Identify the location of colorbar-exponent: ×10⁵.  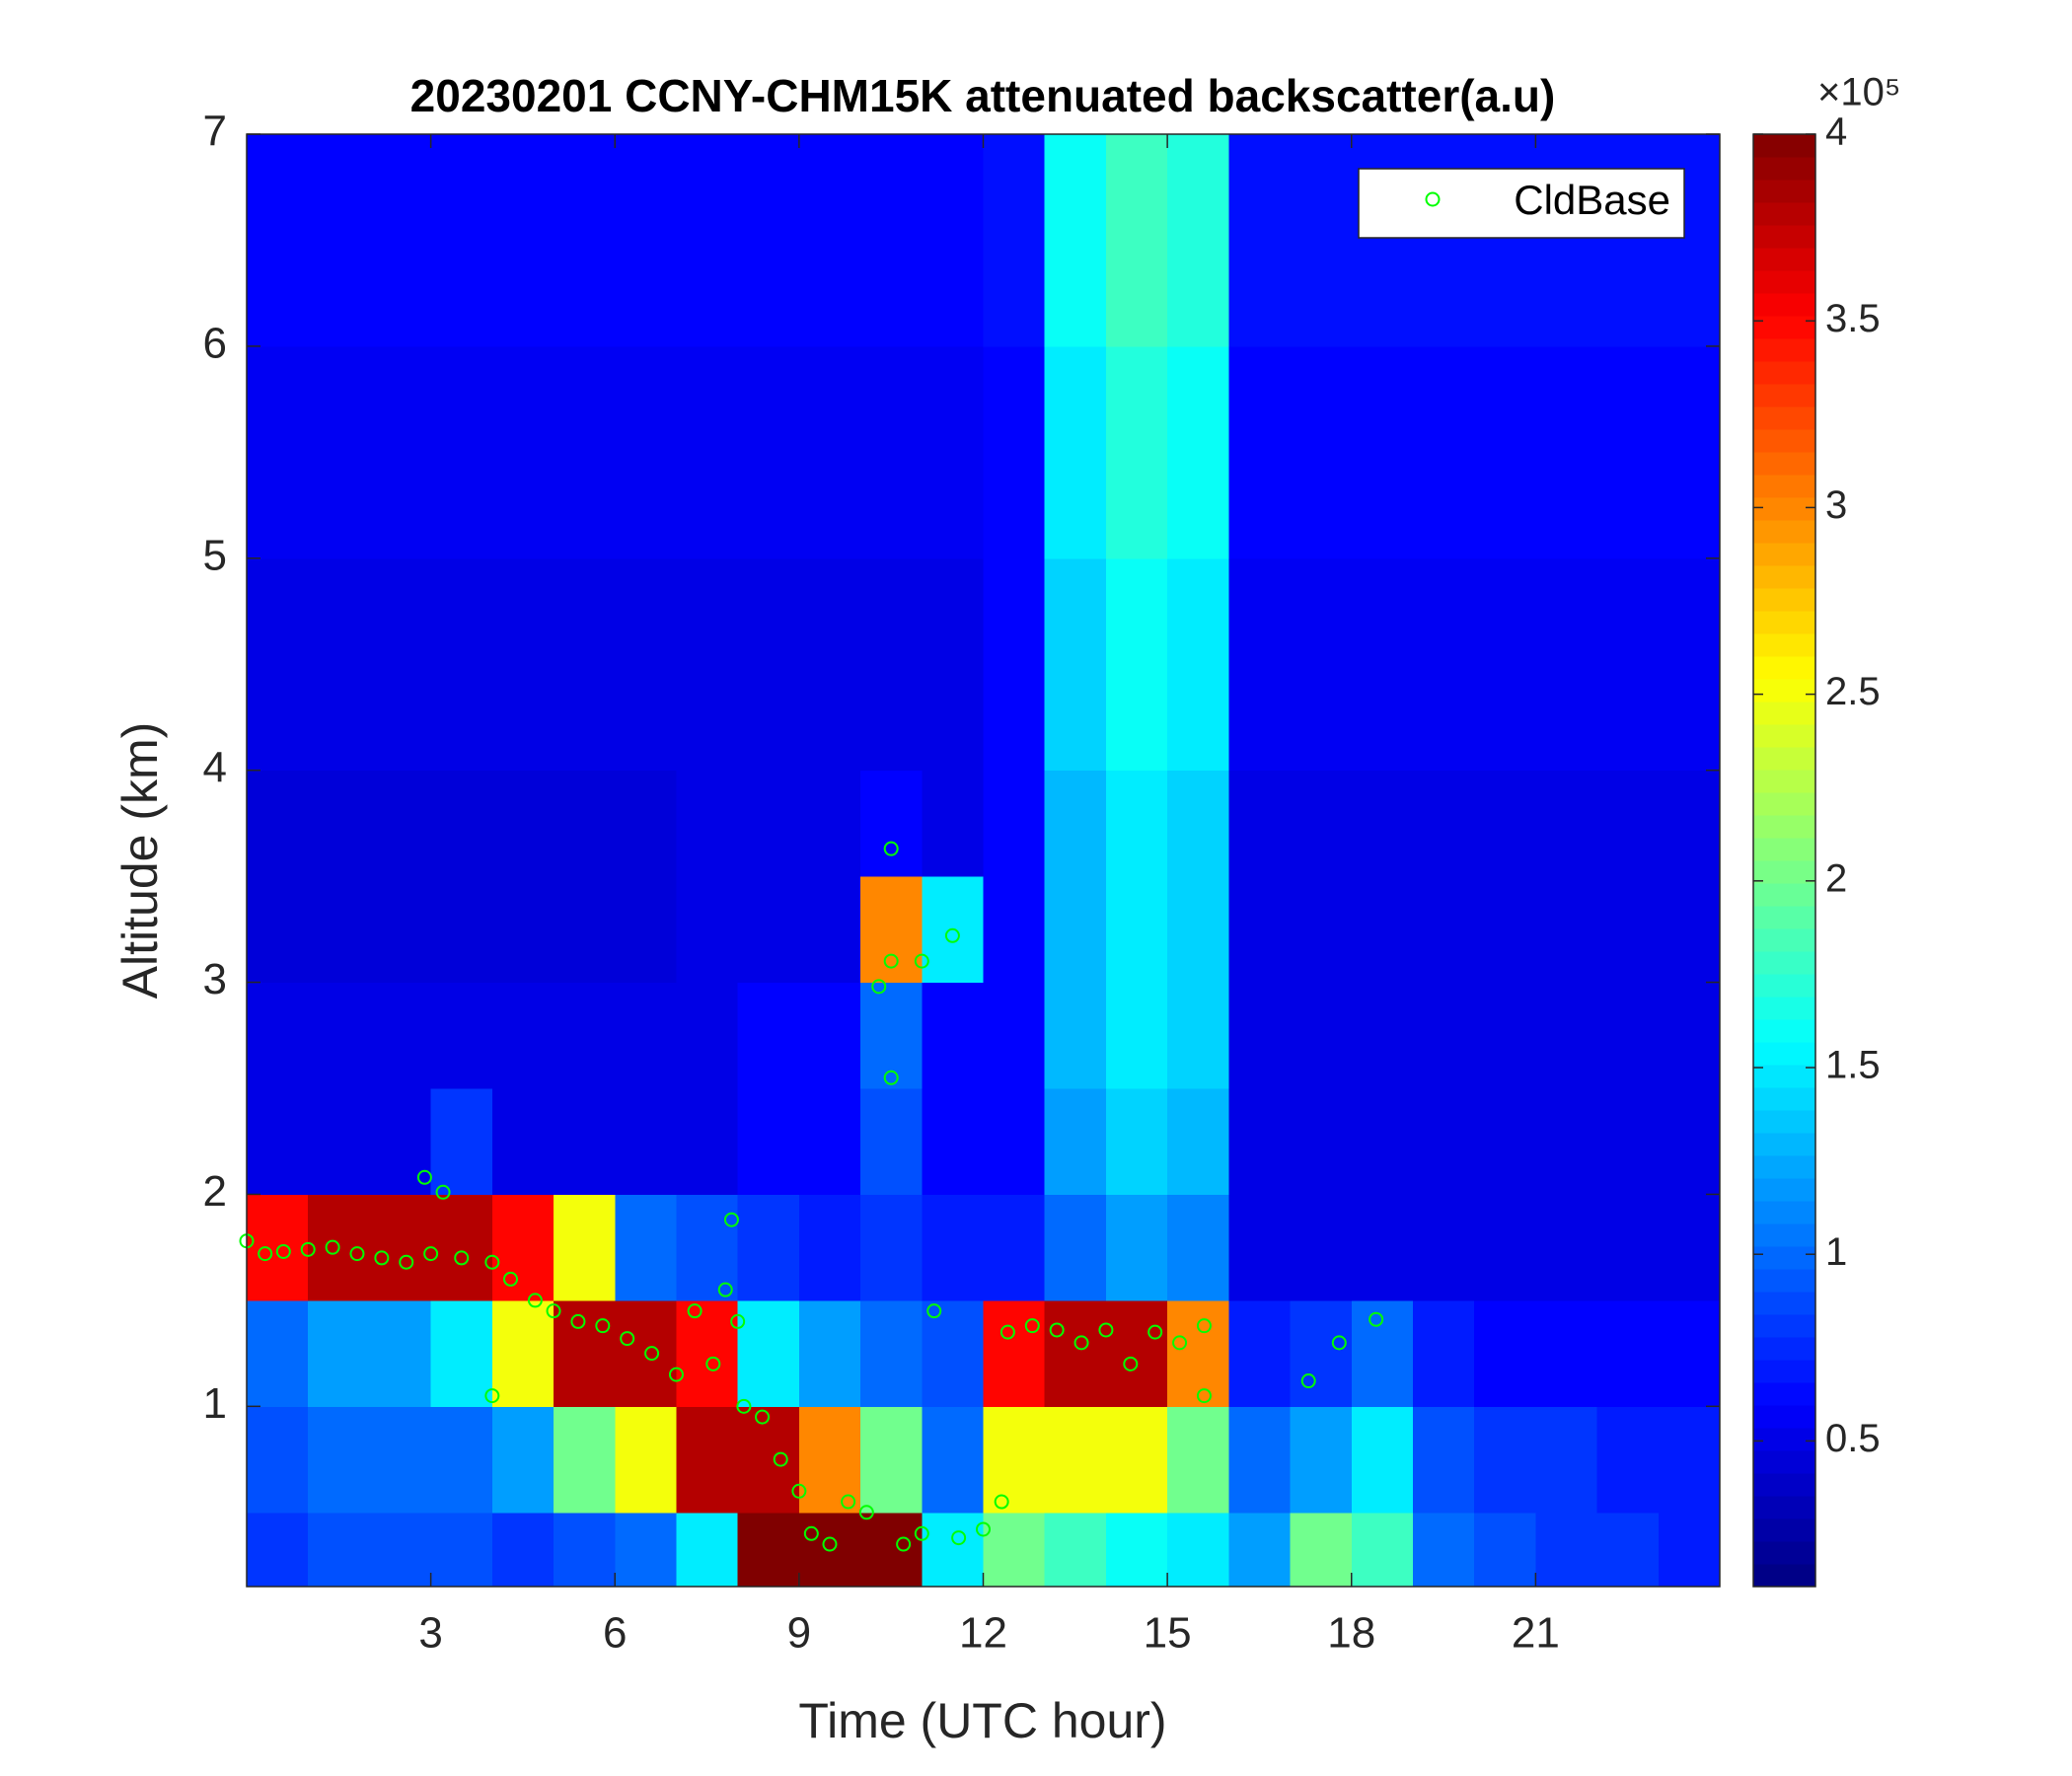
(1859, 93).